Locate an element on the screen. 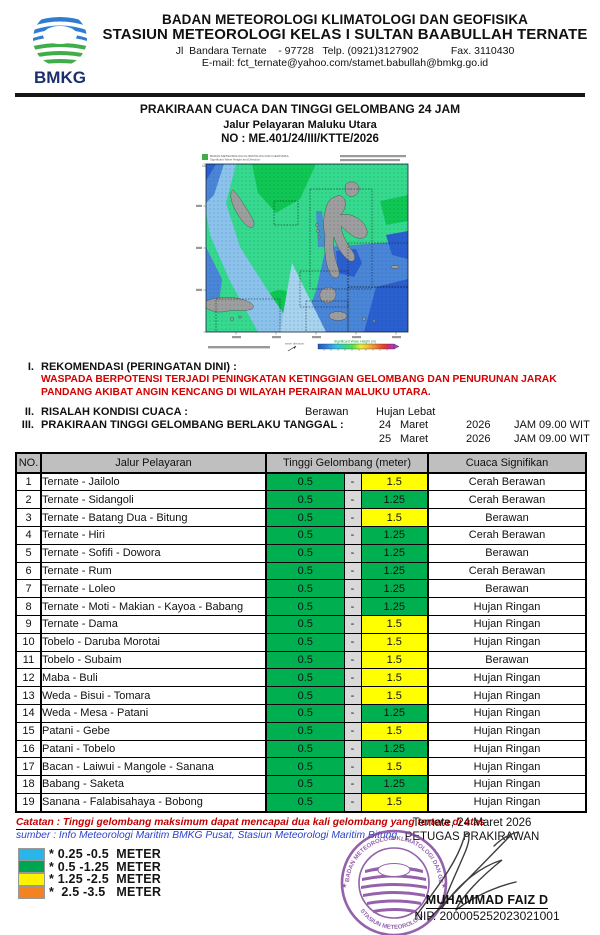  row-number-cell: 7 is located at coordinates (28, 589).